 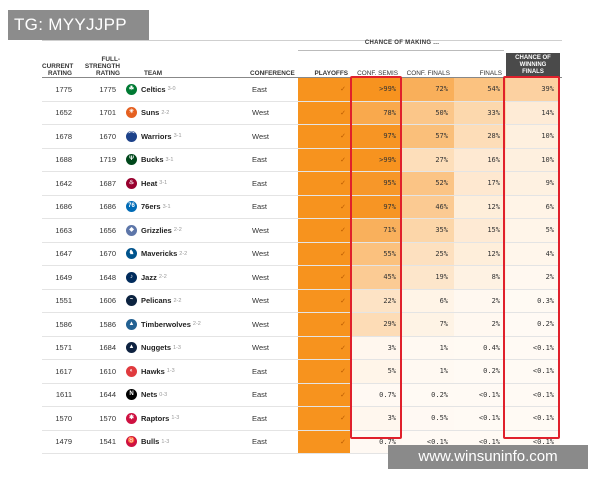 What do you see at coordinates (376, 324) in the screenshot?
I see `conf-semis-cell: 29%` at bounding box center [376, 324].